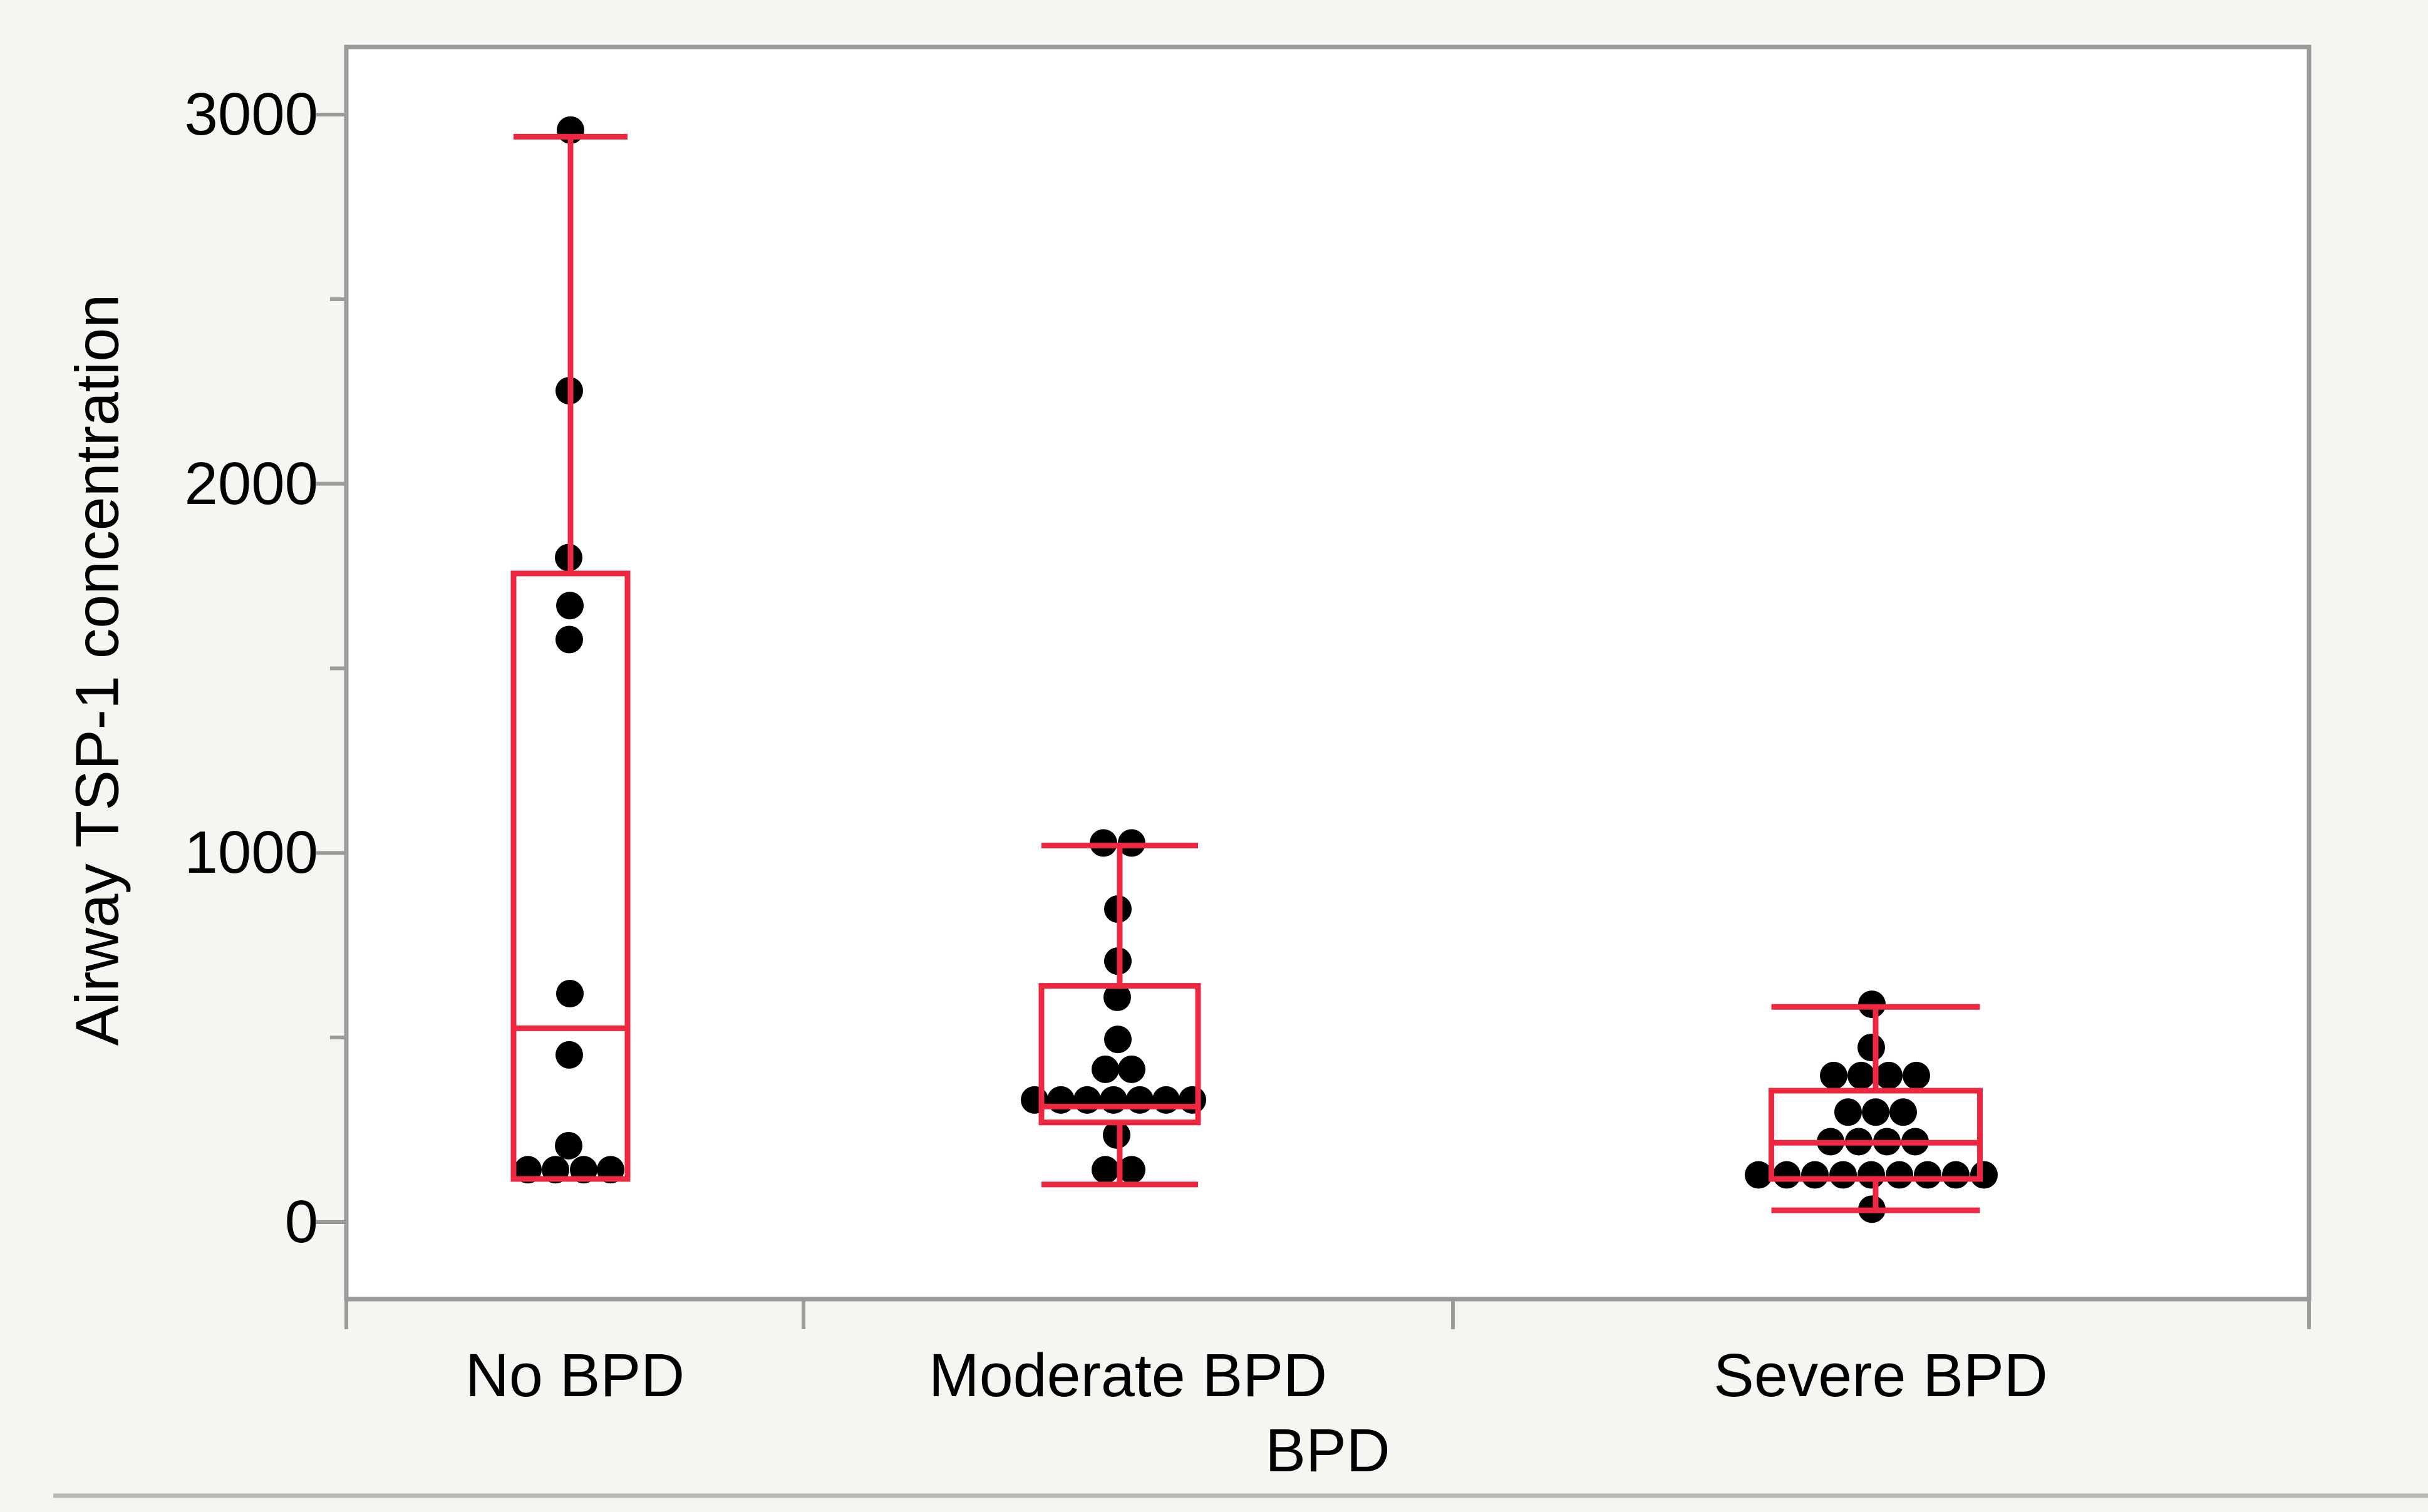 The height and width of the screenshot is (1512, 2428). What do you see at coordinates (1128, 1375) in the screenshot?
I see `x-category-label-moderate-bpd: Moderate BPD` at bounding box center [1128, 1375].